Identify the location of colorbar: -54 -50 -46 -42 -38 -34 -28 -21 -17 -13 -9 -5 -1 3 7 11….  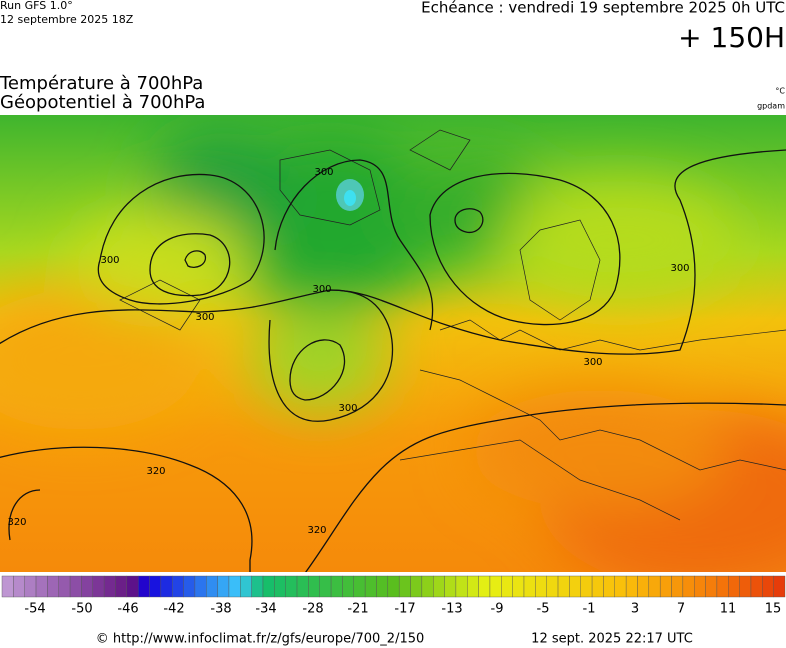
(393, 596).